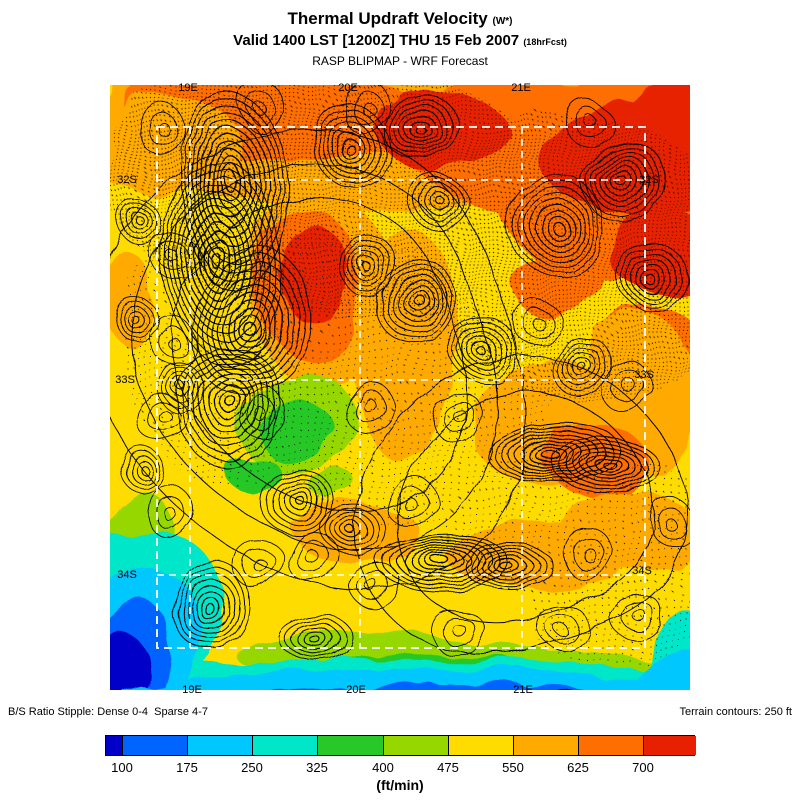  I want to click on axis-label-bottom-21e: 21E, so click(523, 690).